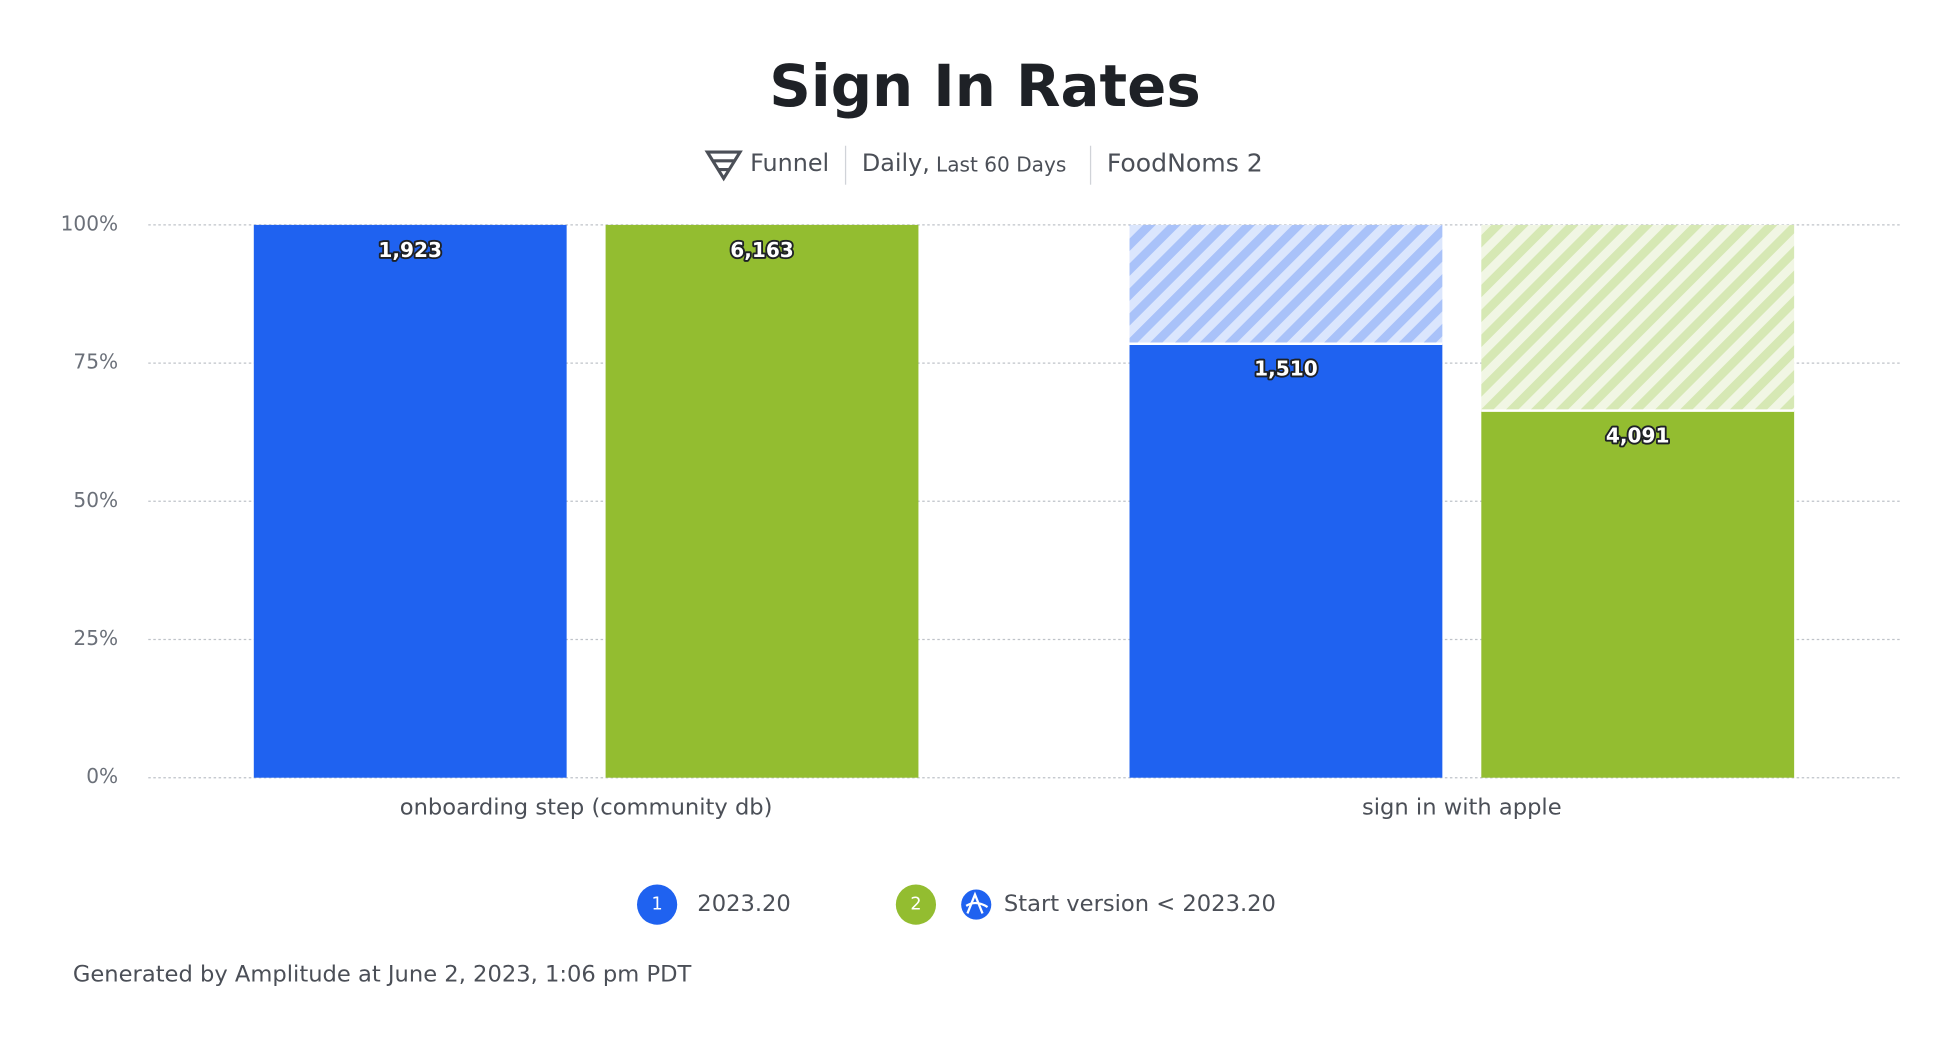 This screenshot has width=1960, height=1056. I want to click on subtitle-range: Last 60 Days, so click(1001, 164).